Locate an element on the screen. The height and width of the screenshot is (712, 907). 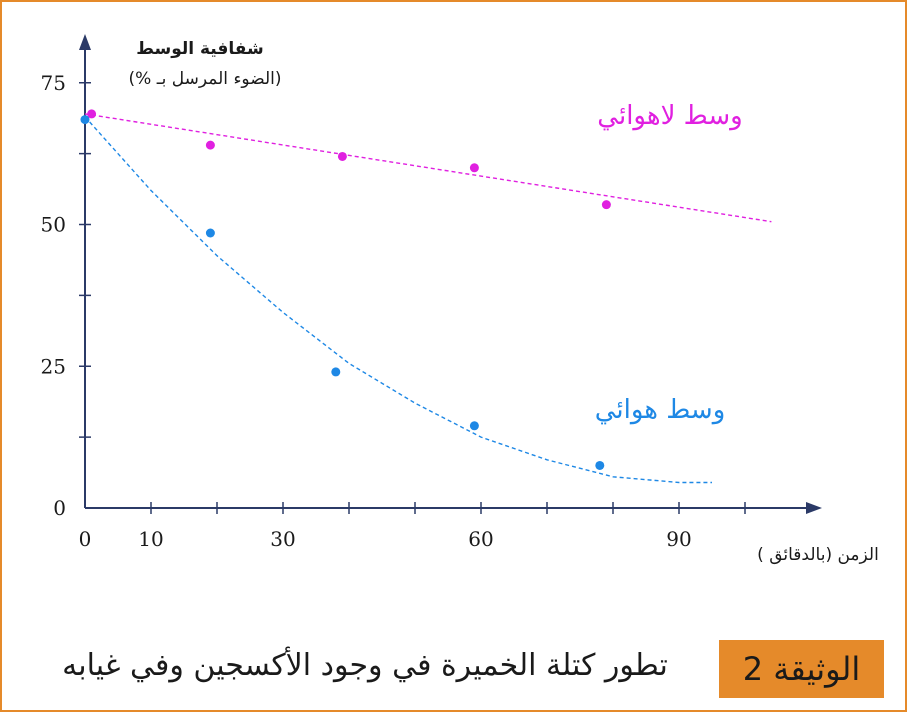
x-axis-arrow is located at coordinates (814, 508).